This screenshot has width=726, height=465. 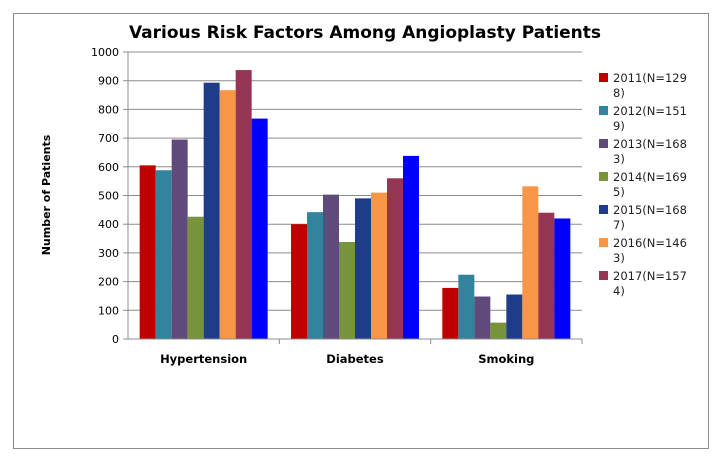 What do you see at coordinates (619, 126) in the screenshot?
I see `legend-label: 9)` at bounding box center [619, 126].